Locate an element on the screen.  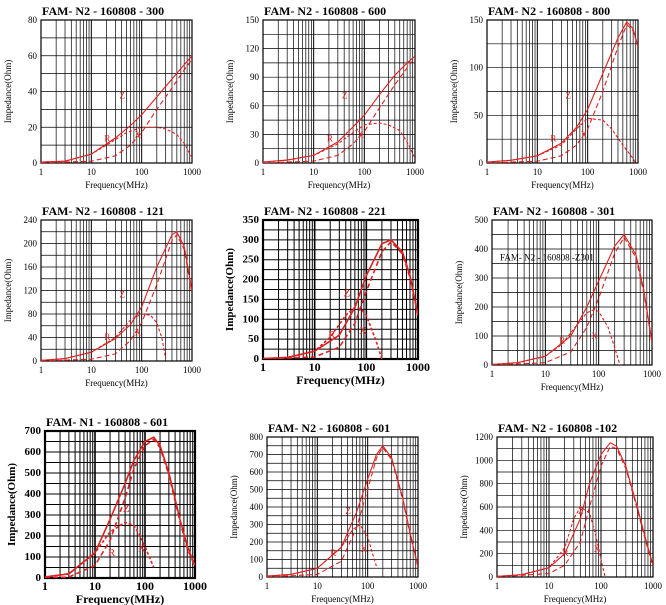
y-tick-label: 160 is located at coordinates (31, 267).